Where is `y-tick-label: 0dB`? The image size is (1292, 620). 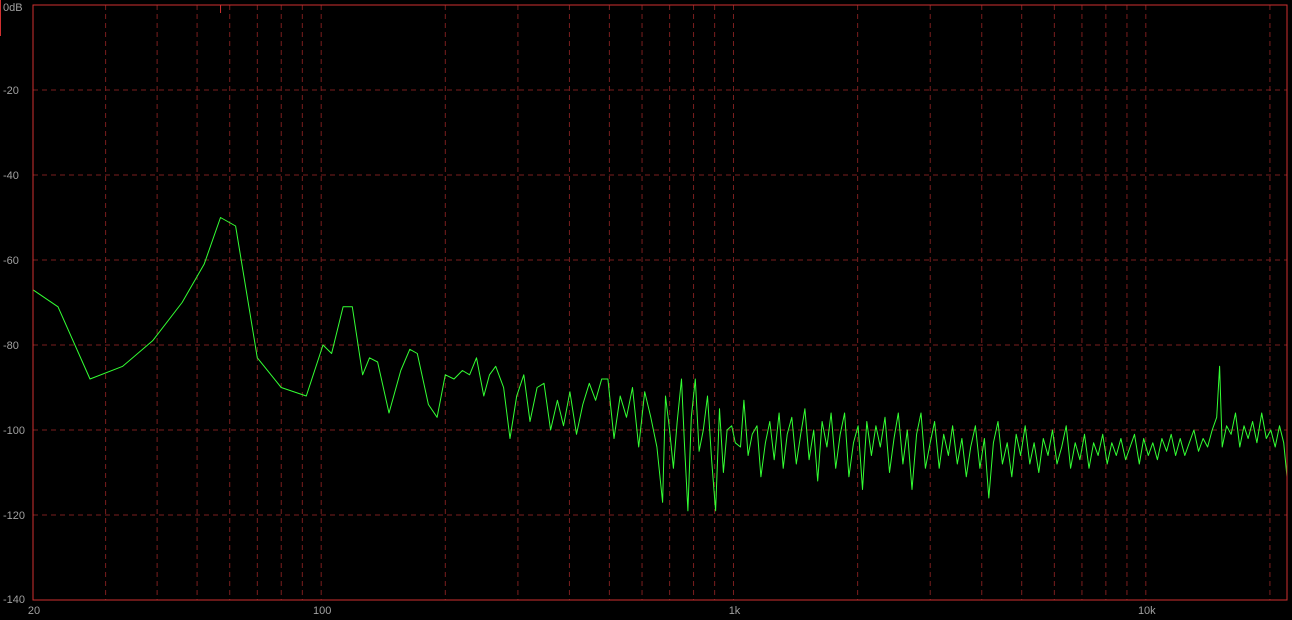 y-tick-label: 0dB is located at coordinates (13, 8).